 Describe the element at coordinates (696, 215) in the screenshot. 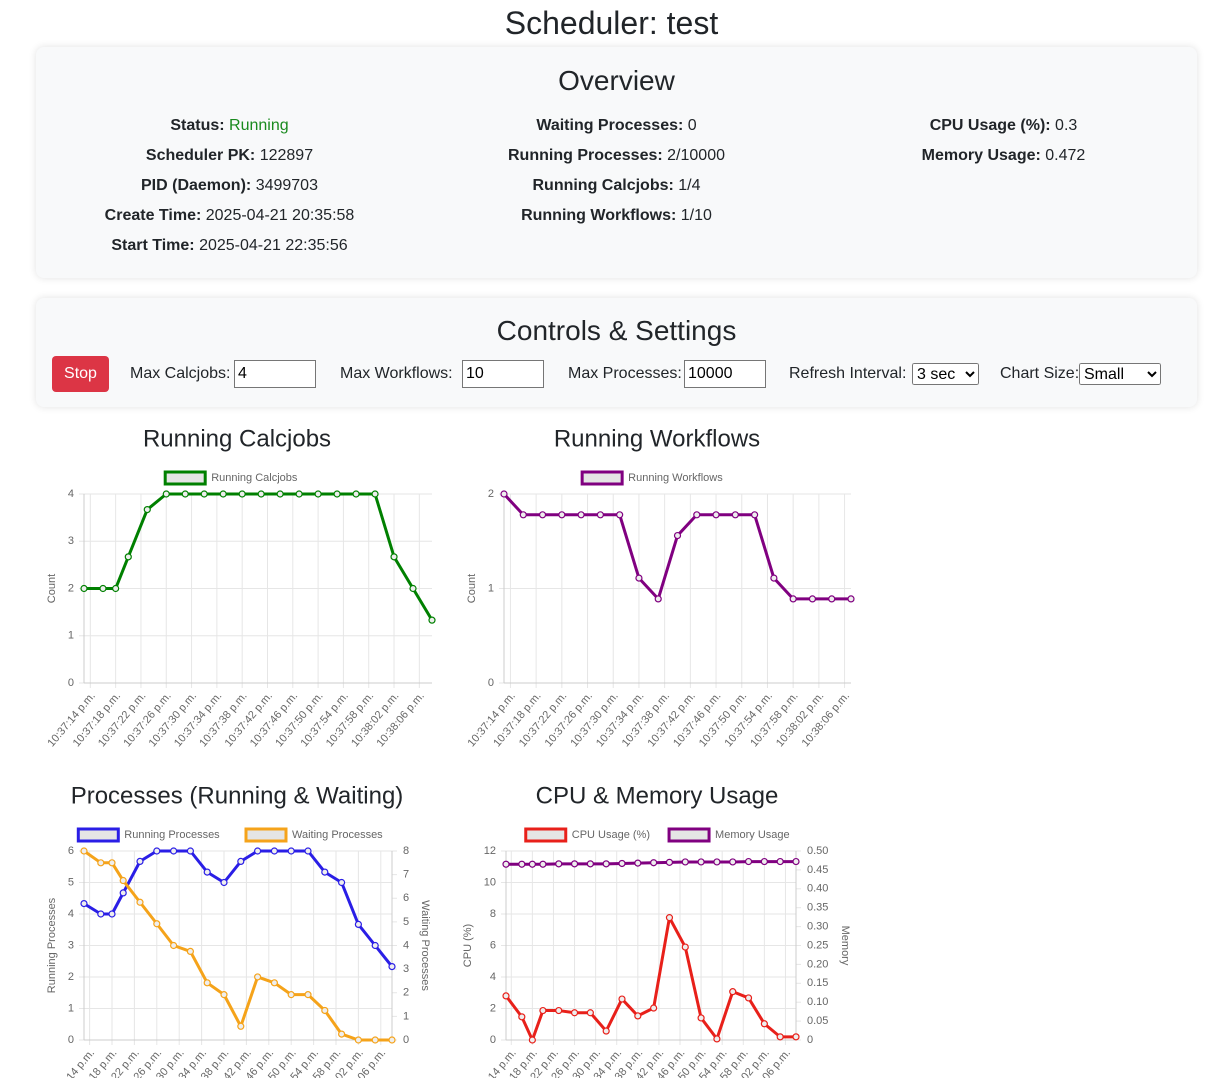

I see `field-value: 1/10` at that location.